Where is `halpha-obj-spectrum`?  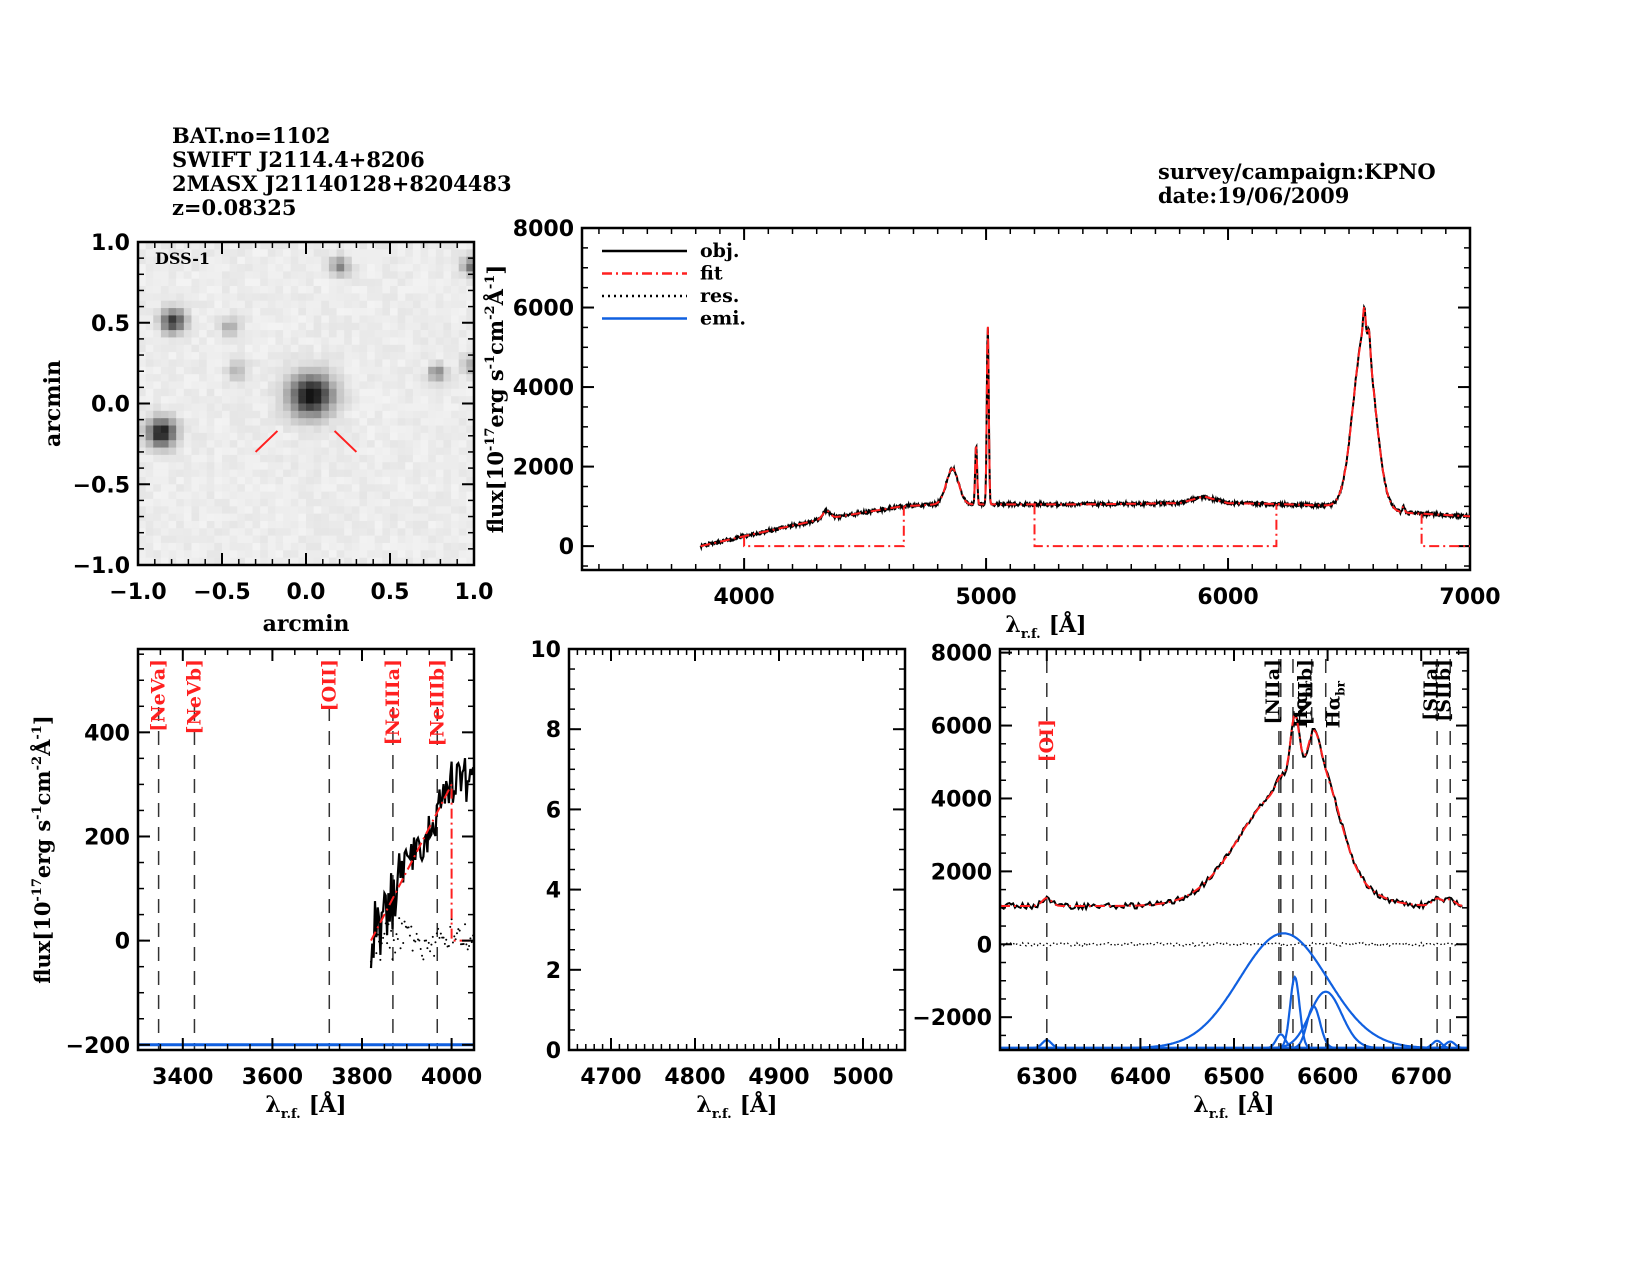 halpha-obj-spectrum is located at coordinates (1231, 812).